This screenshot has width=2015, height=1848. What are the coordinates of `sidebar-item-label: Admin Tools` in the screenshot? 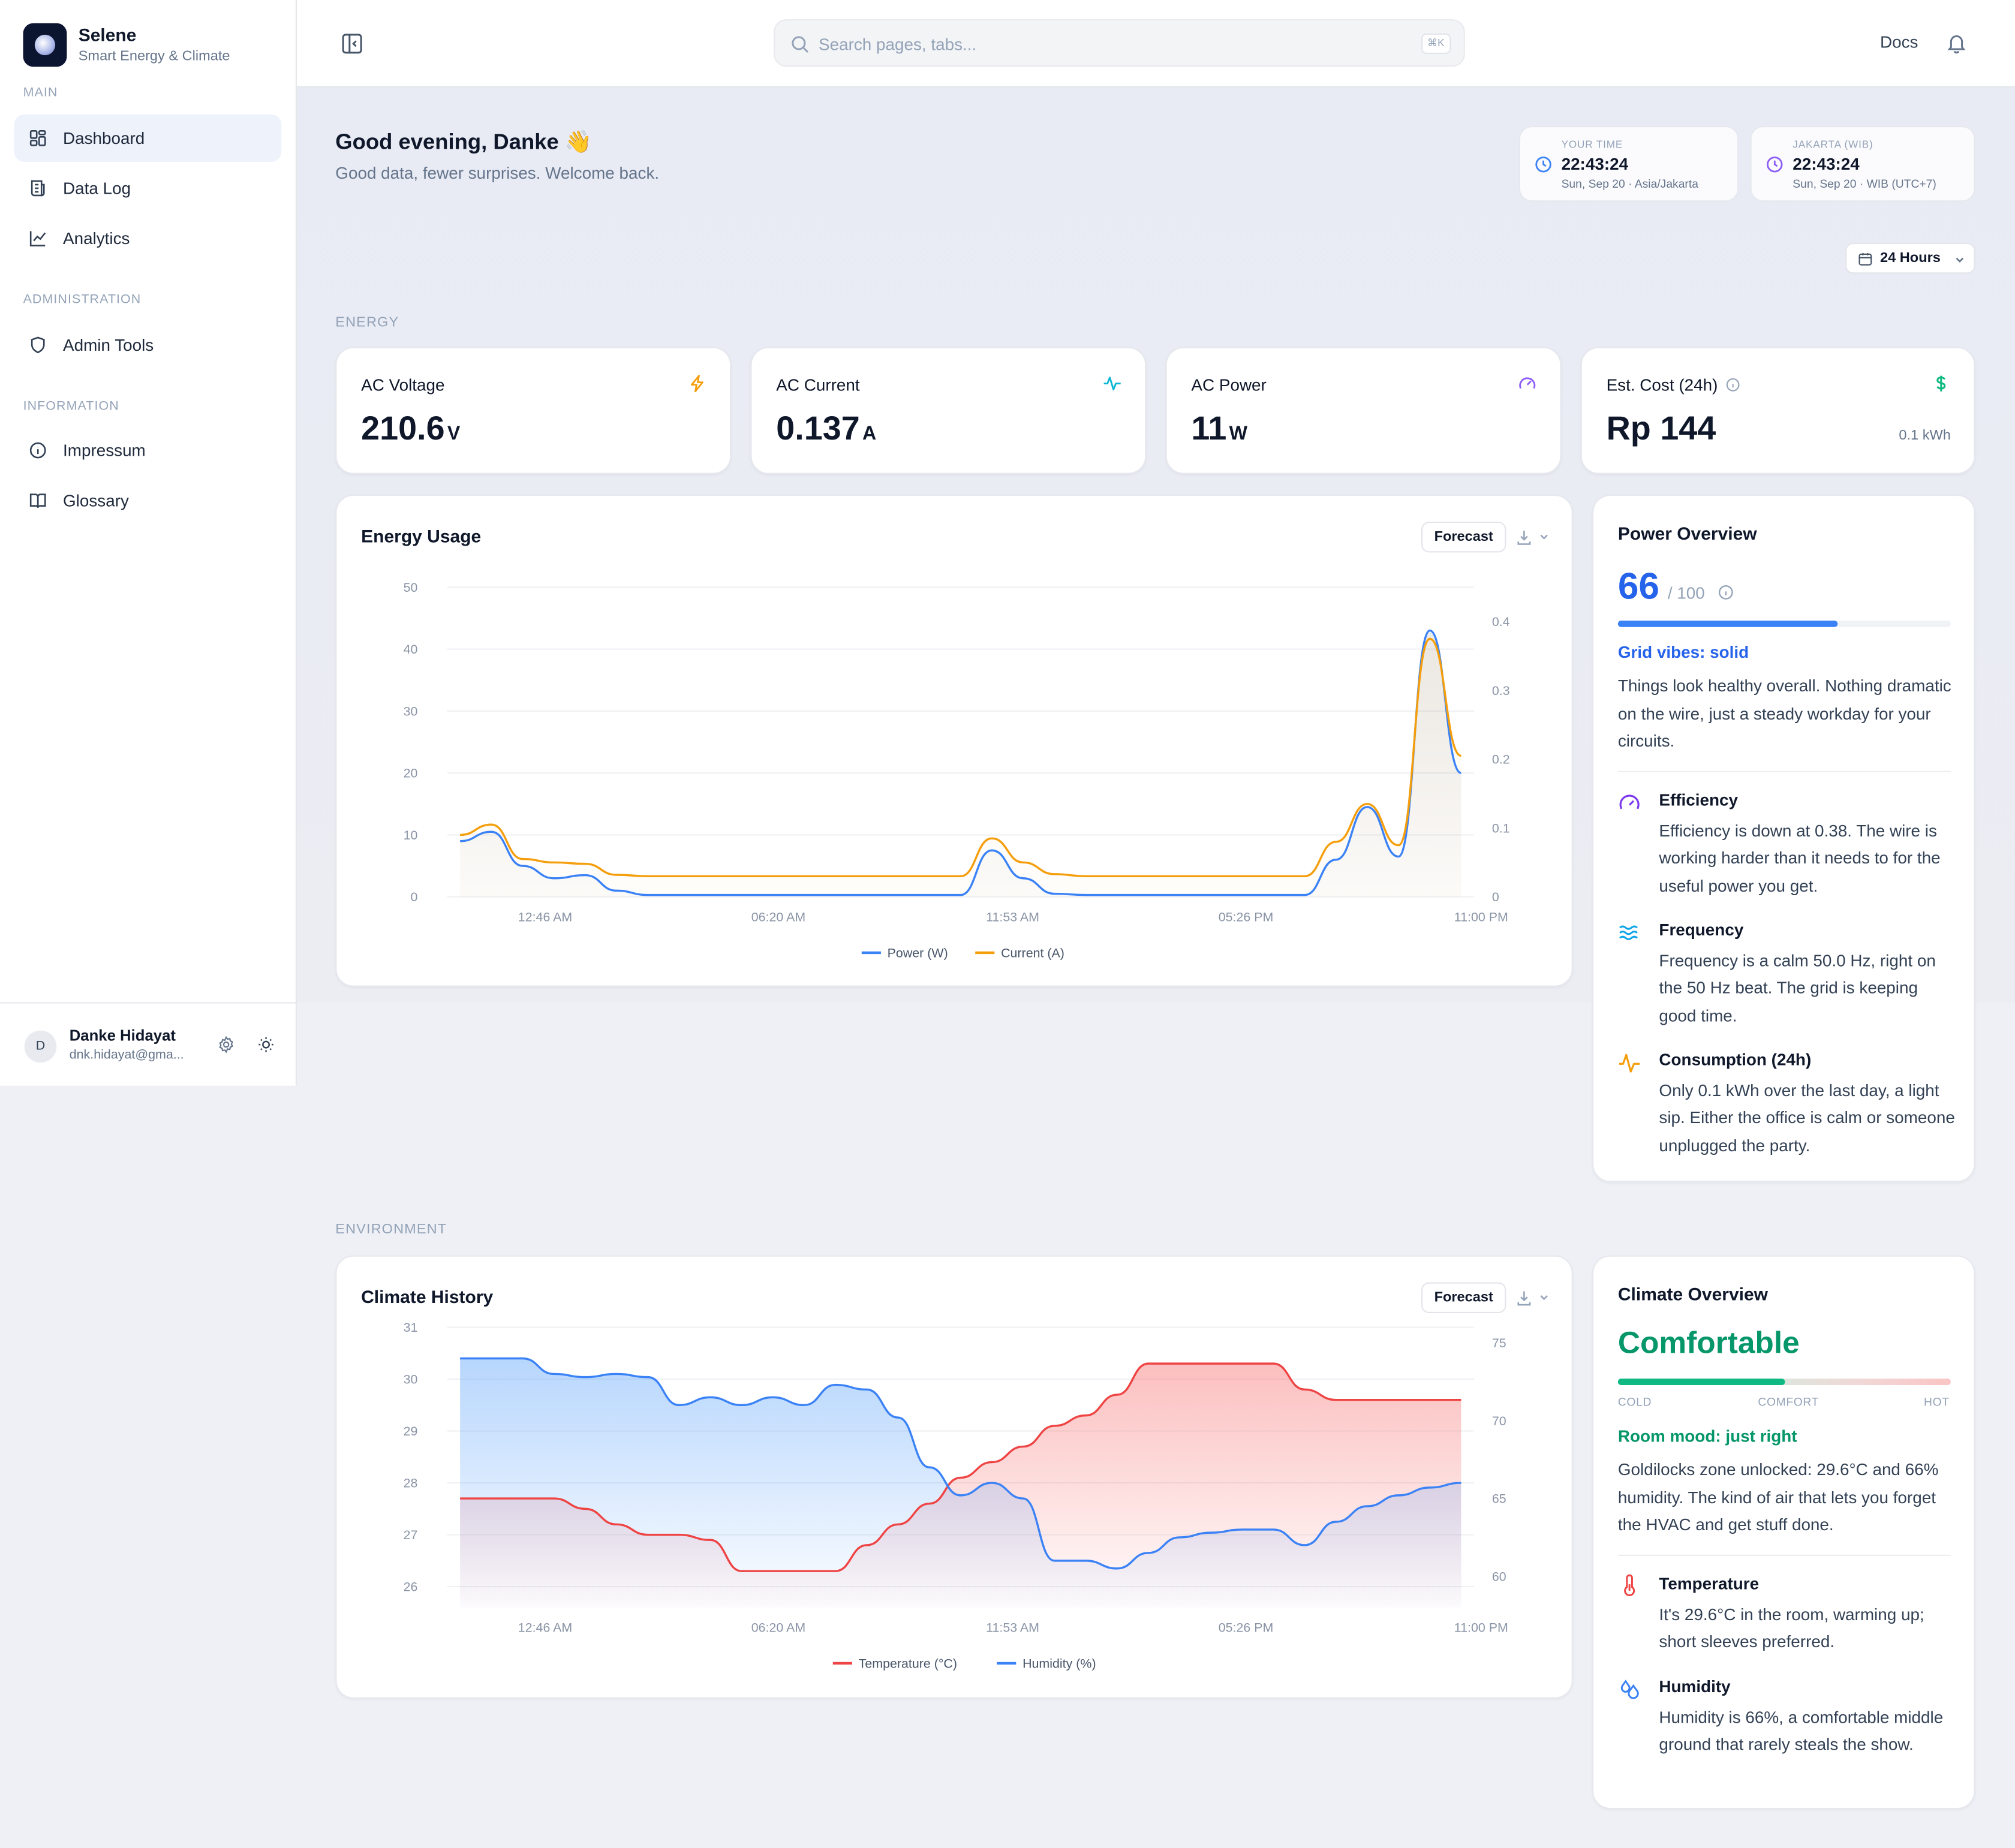 It's located at (108, 345).